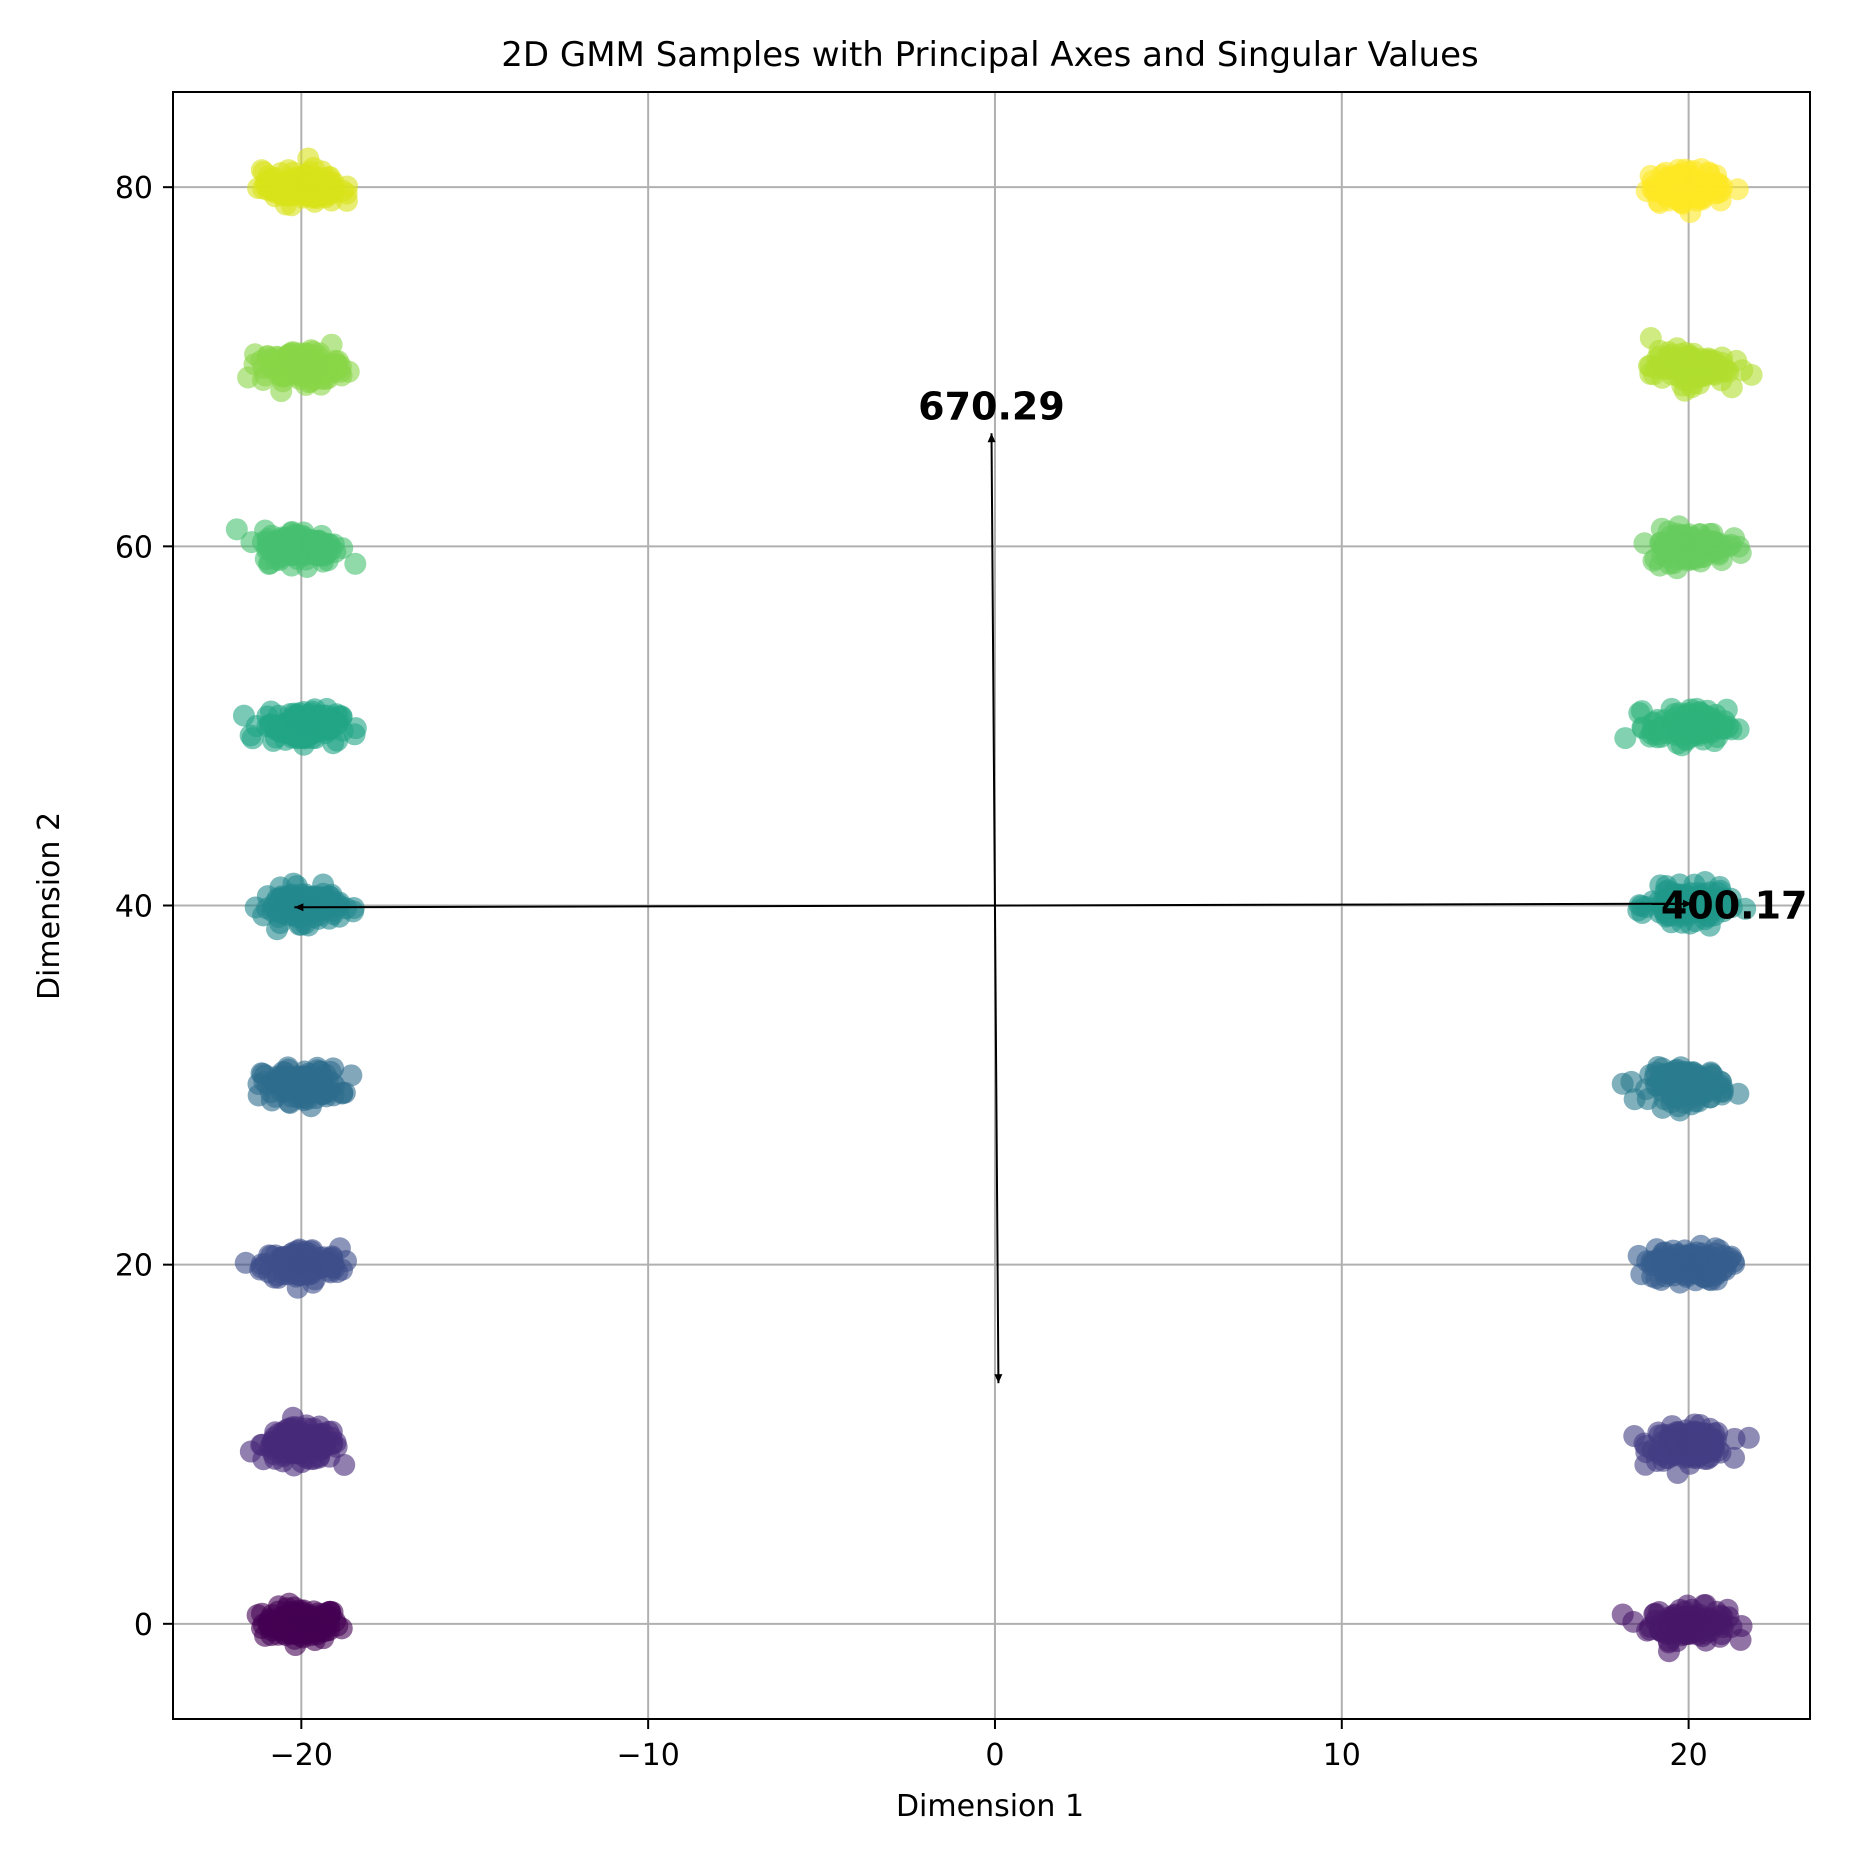  I want to click on x-axis-label: Dimension 1, so click(990, 1806).